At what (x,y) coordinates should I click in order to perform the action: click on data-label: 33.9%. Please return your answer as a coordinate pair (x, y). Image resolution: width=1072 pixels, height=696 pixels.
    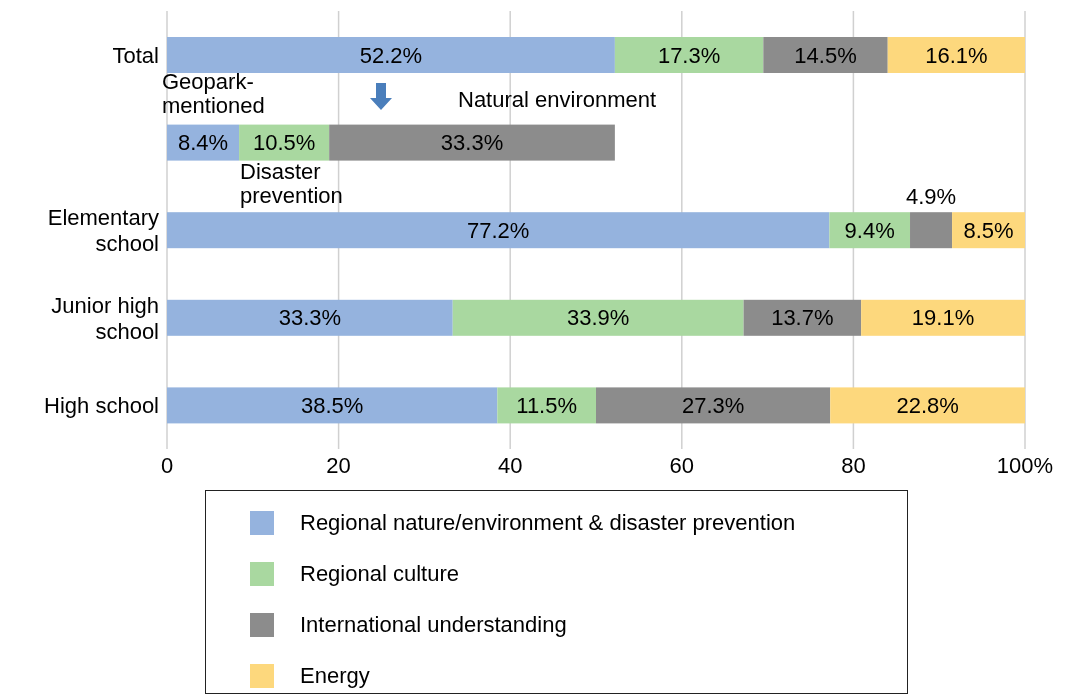
    Looking at the image, I should click on (598, 318).